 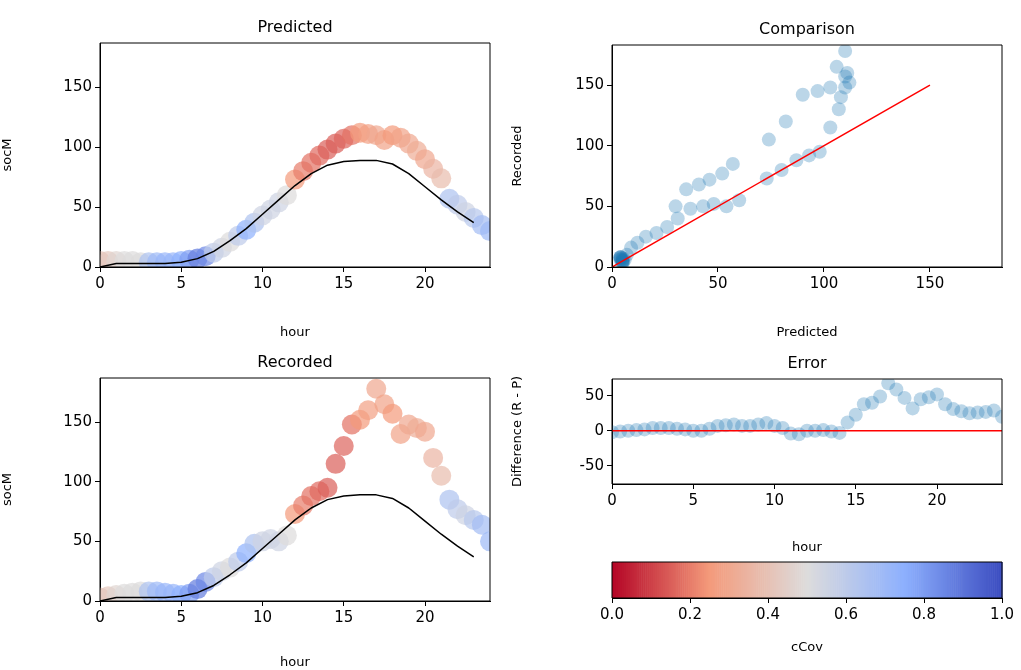 What do you see at coordinates (768, 613) in the screenshot?
I see `color-bar-label: 0.4` at bounding box center [768, 613].